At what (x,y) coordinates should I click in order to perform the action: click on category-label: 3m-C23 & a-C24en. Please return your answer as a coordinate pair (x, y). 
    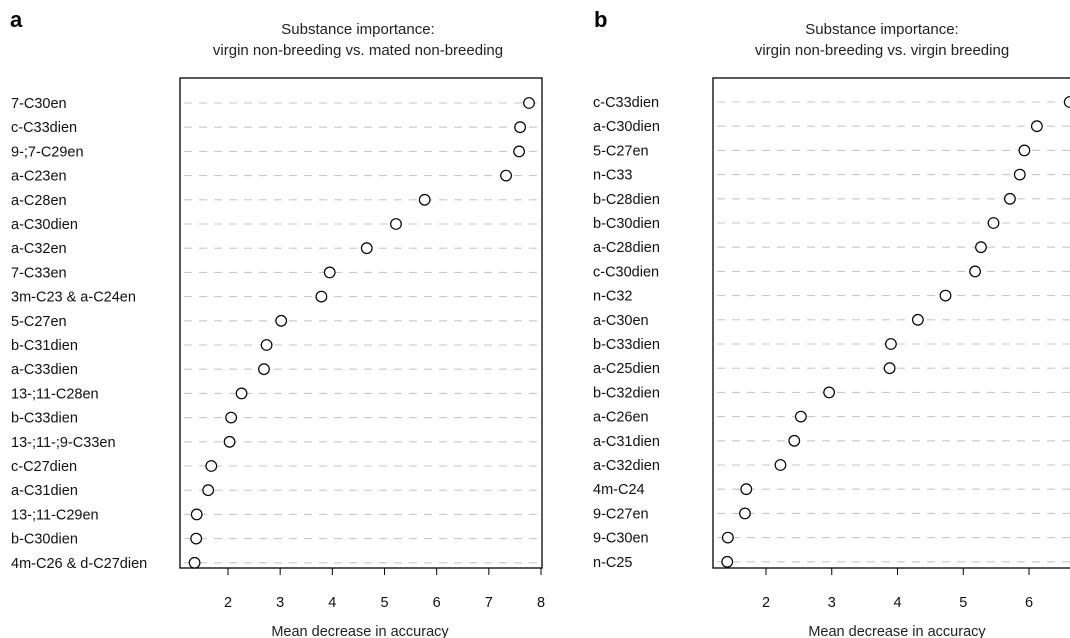
    Looking at the image, I should click on (73, 298).